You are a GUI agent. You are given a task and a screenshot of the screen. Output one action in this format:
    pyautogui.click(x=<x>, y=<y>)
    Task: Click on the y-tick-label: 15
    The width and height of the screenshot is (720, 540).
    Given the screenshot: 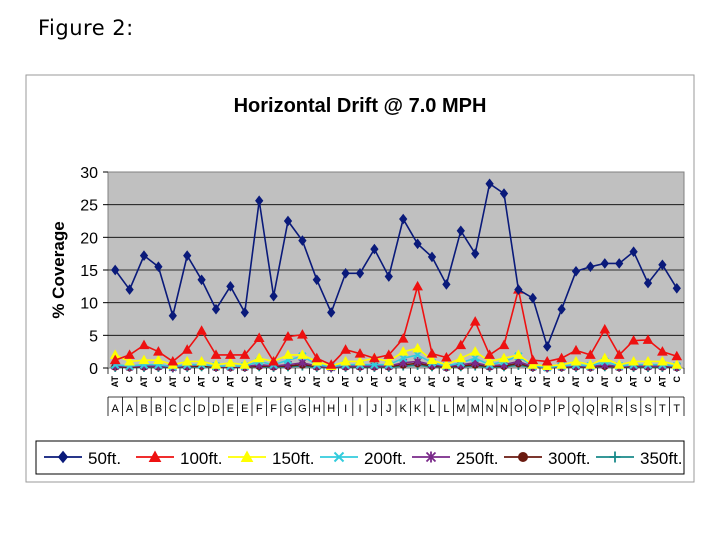 What is the action you would take?
    pyautogui.click(x=89, y=271)
    